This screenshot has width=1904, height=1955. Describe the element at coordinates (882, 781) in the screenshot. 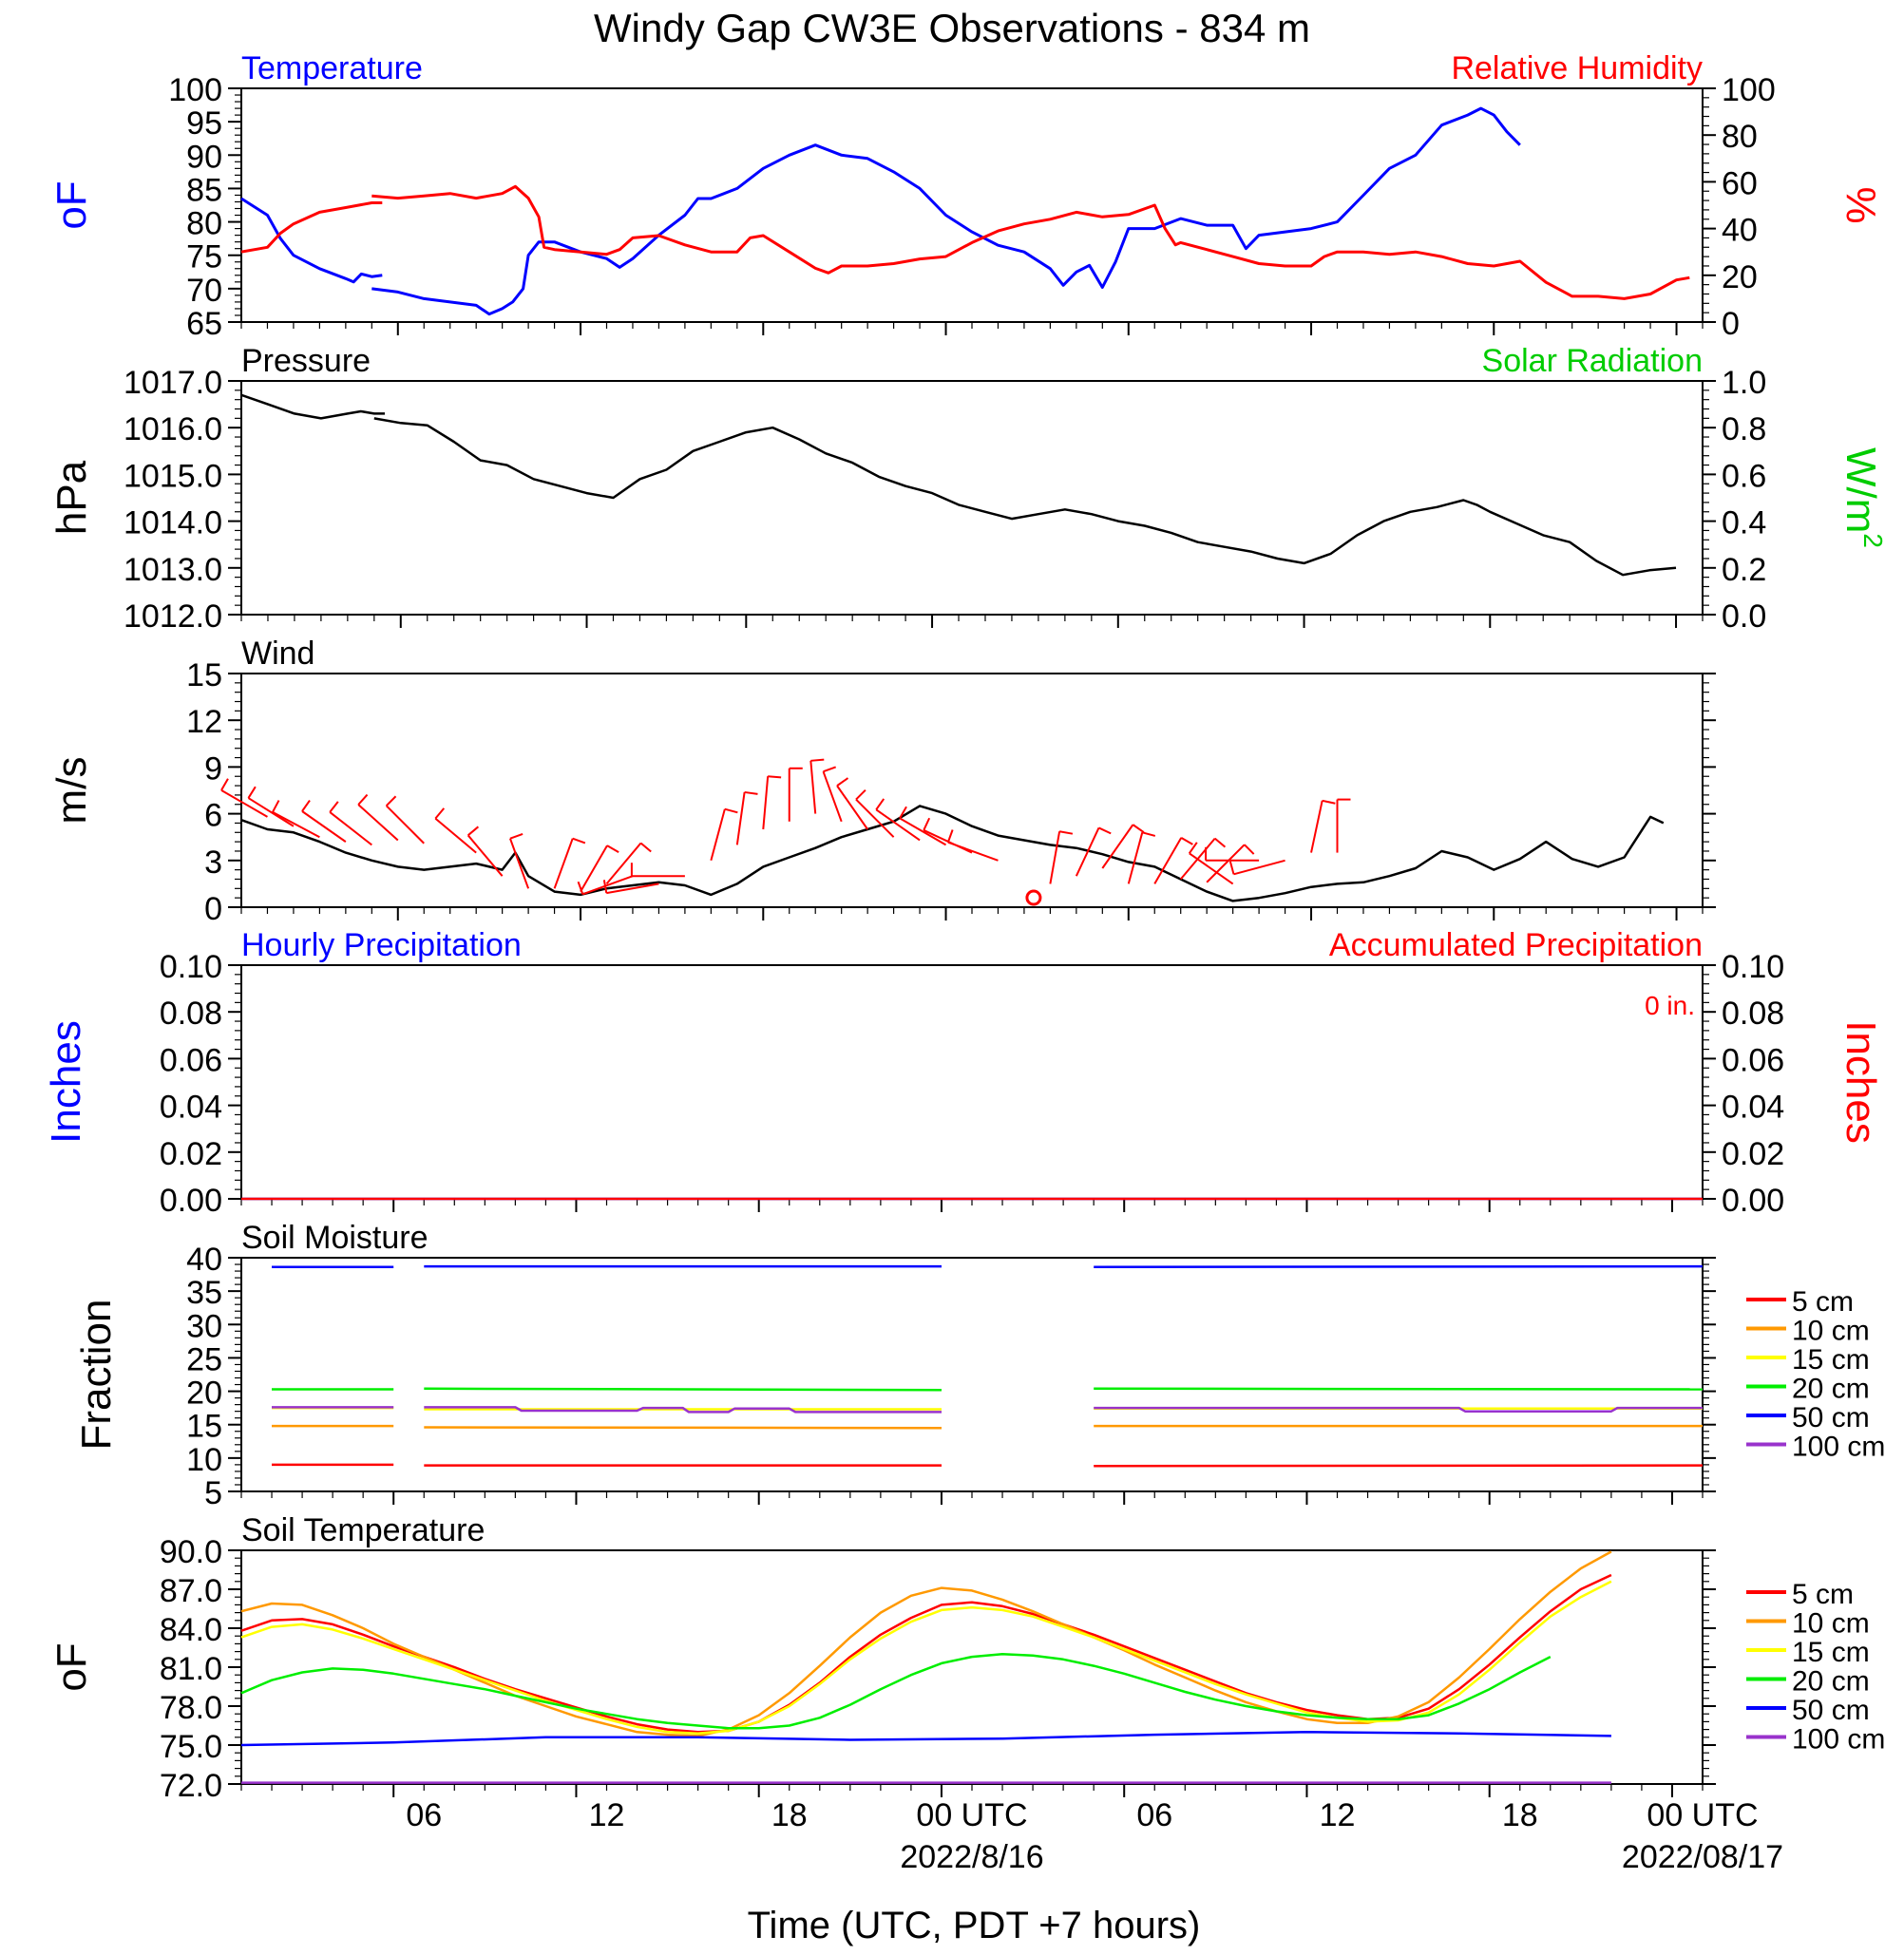

I see `panel-wind: 0 3 6 9 12 15 Wind m/s` at that location.